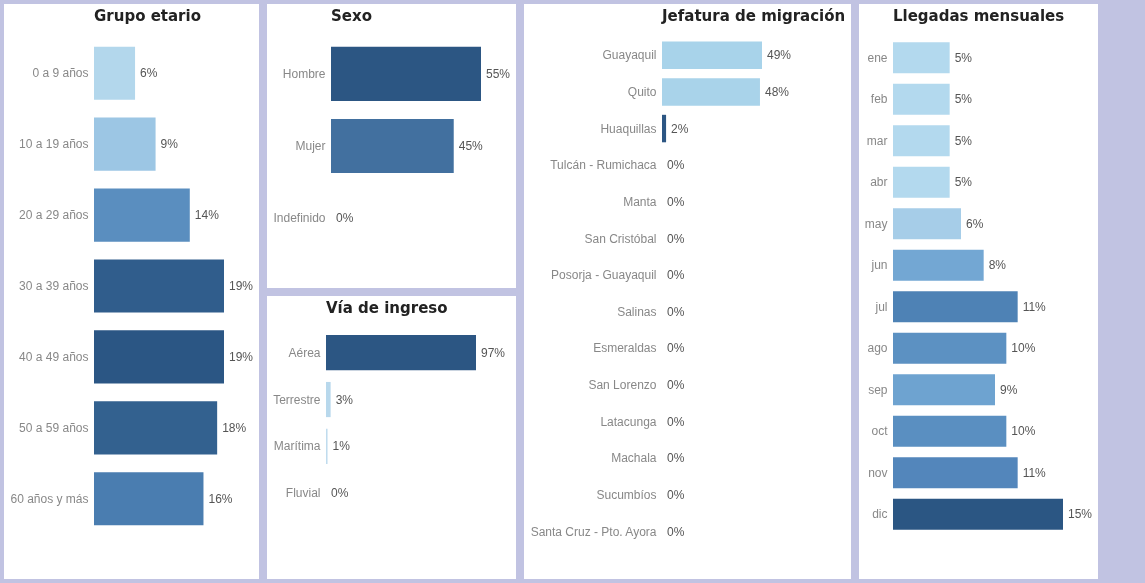 The height and width of the screenshot is (583, 1145). I want to click on y-tick-label: Hombre, so click(304, 73).